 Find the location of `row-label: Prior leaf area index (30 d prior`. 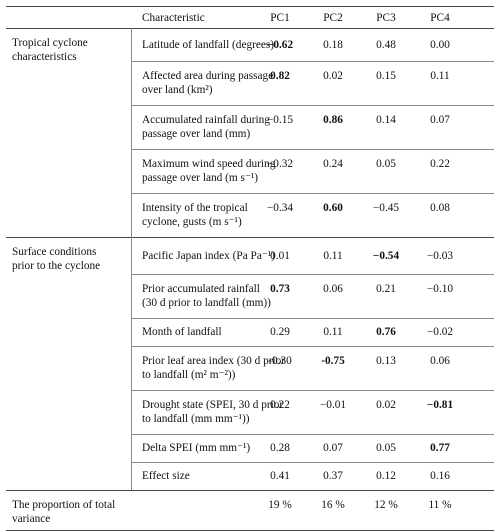

row-label: Prior leaf area index (30 d prior is located at coordinates (214, 361).